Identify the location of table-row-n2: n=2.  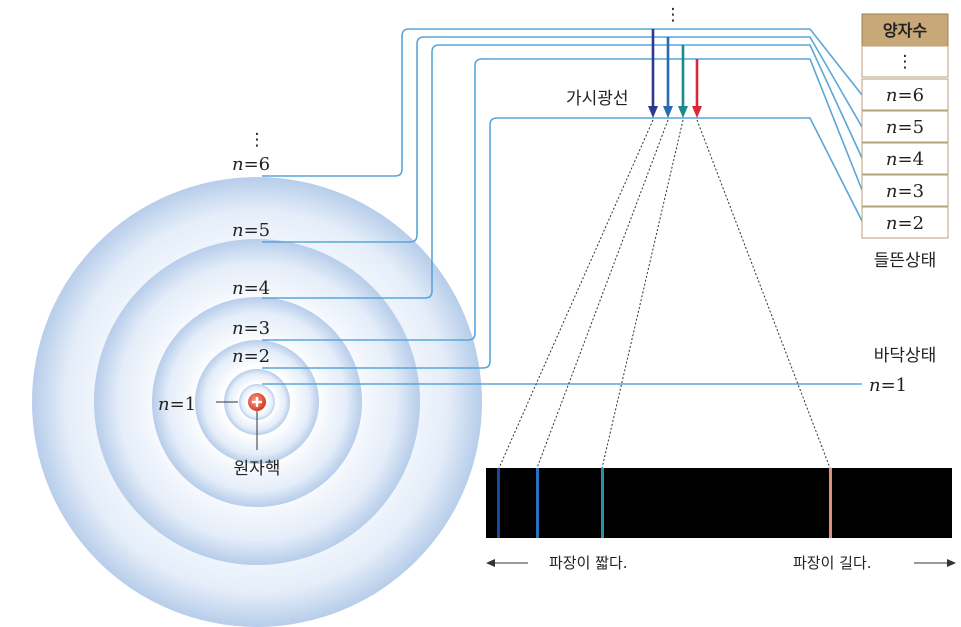
(905, 223).